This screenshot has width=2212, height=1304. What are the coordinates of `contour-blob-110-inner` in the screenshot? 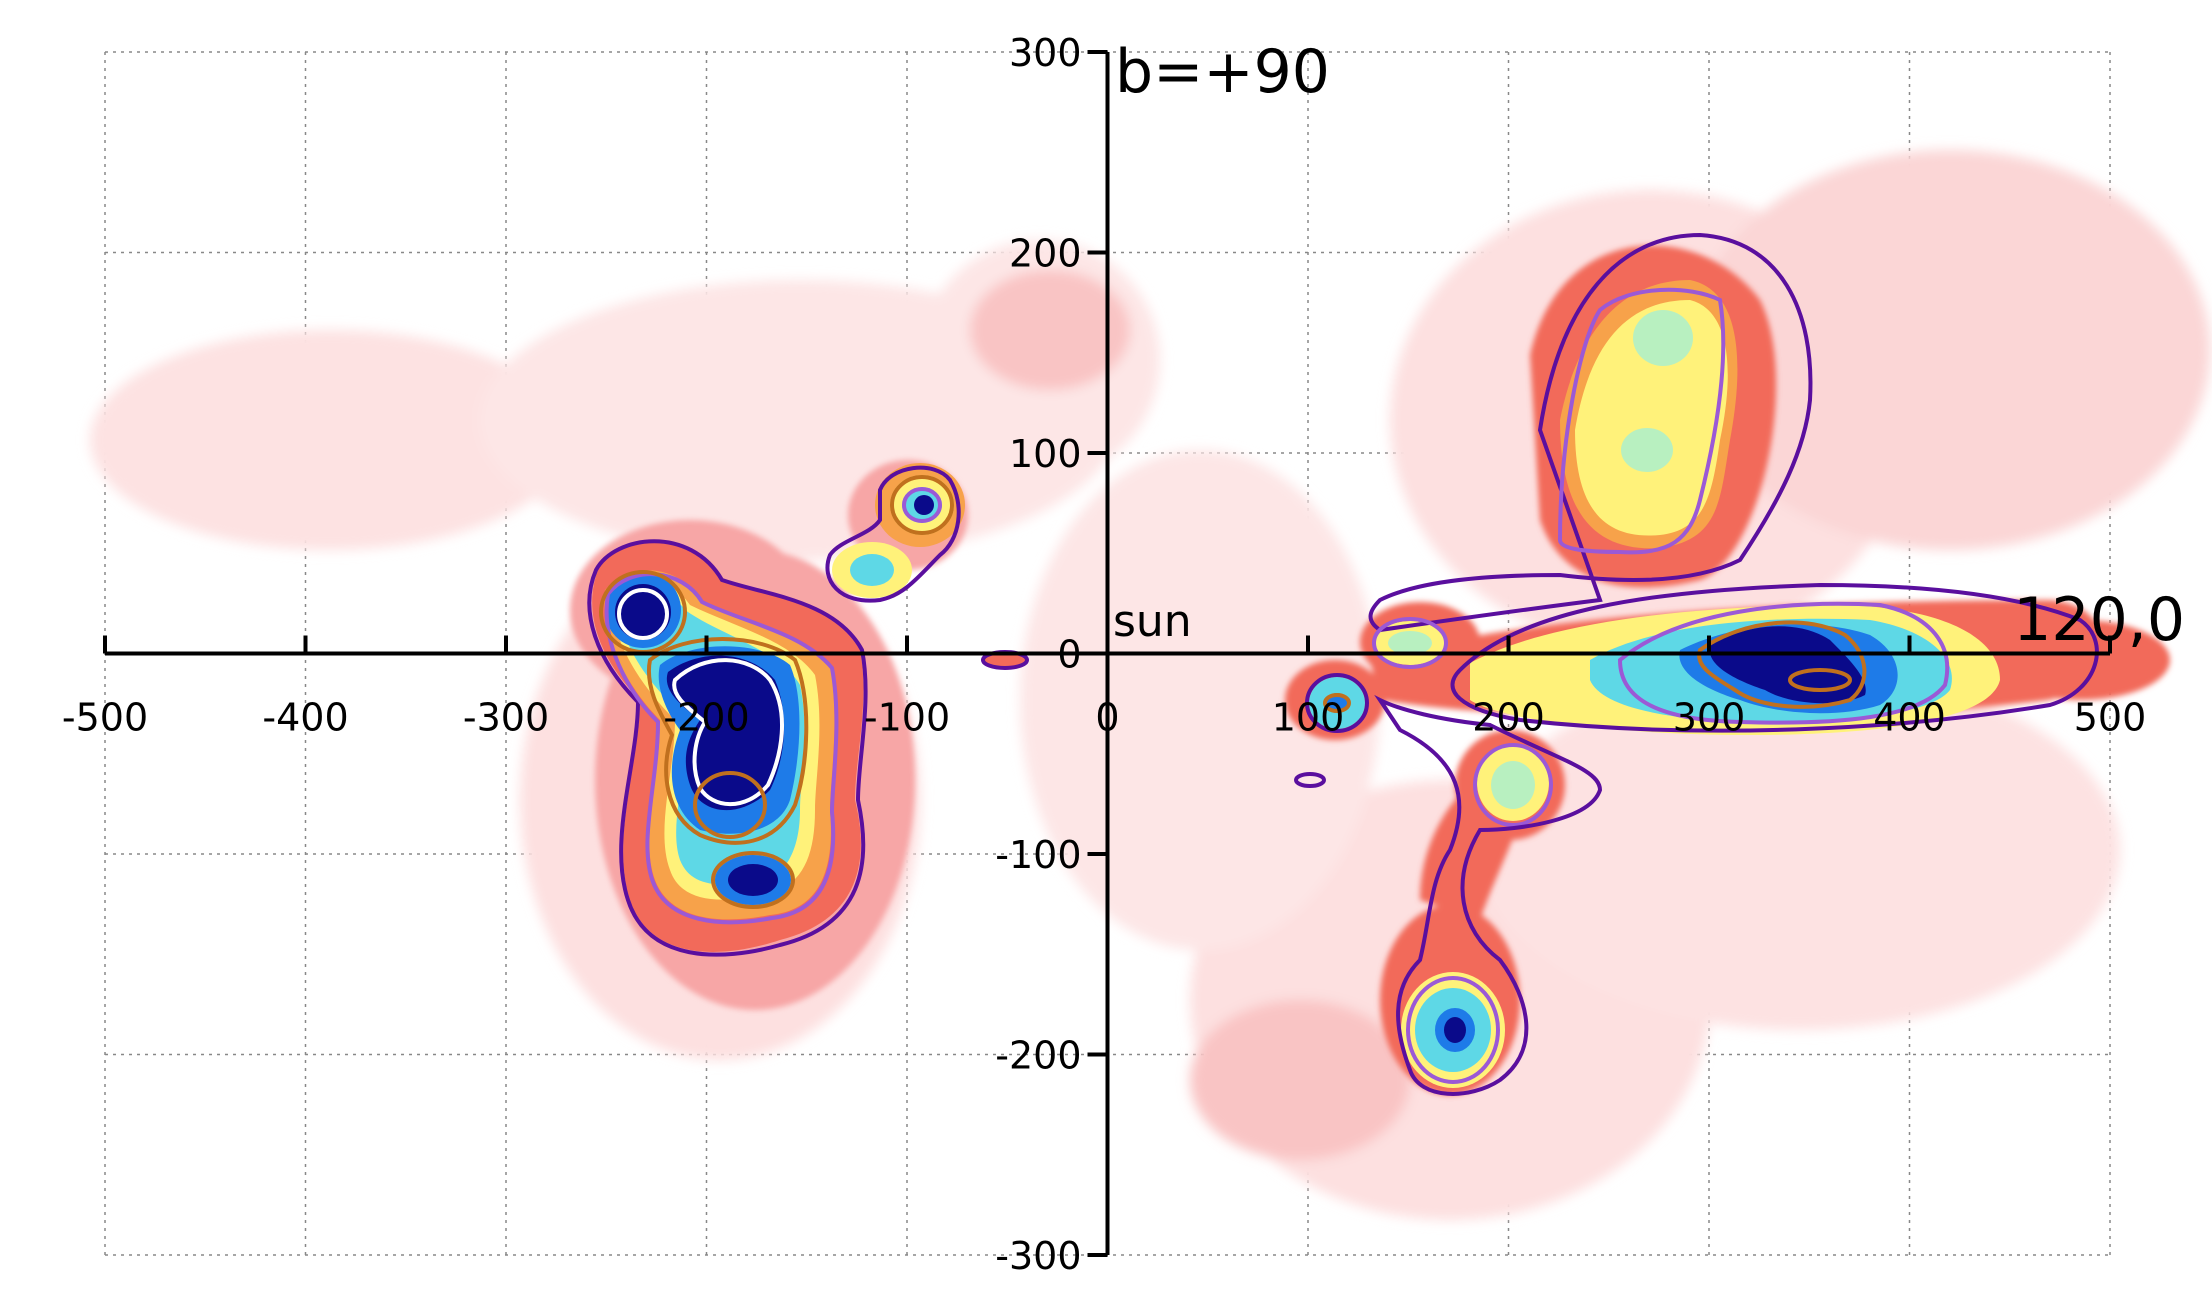 It's located at (1337, 703).